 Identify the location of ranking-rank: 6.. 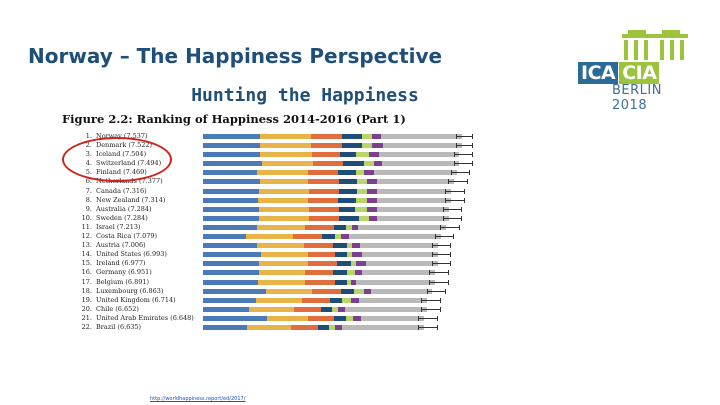
(88, 181).